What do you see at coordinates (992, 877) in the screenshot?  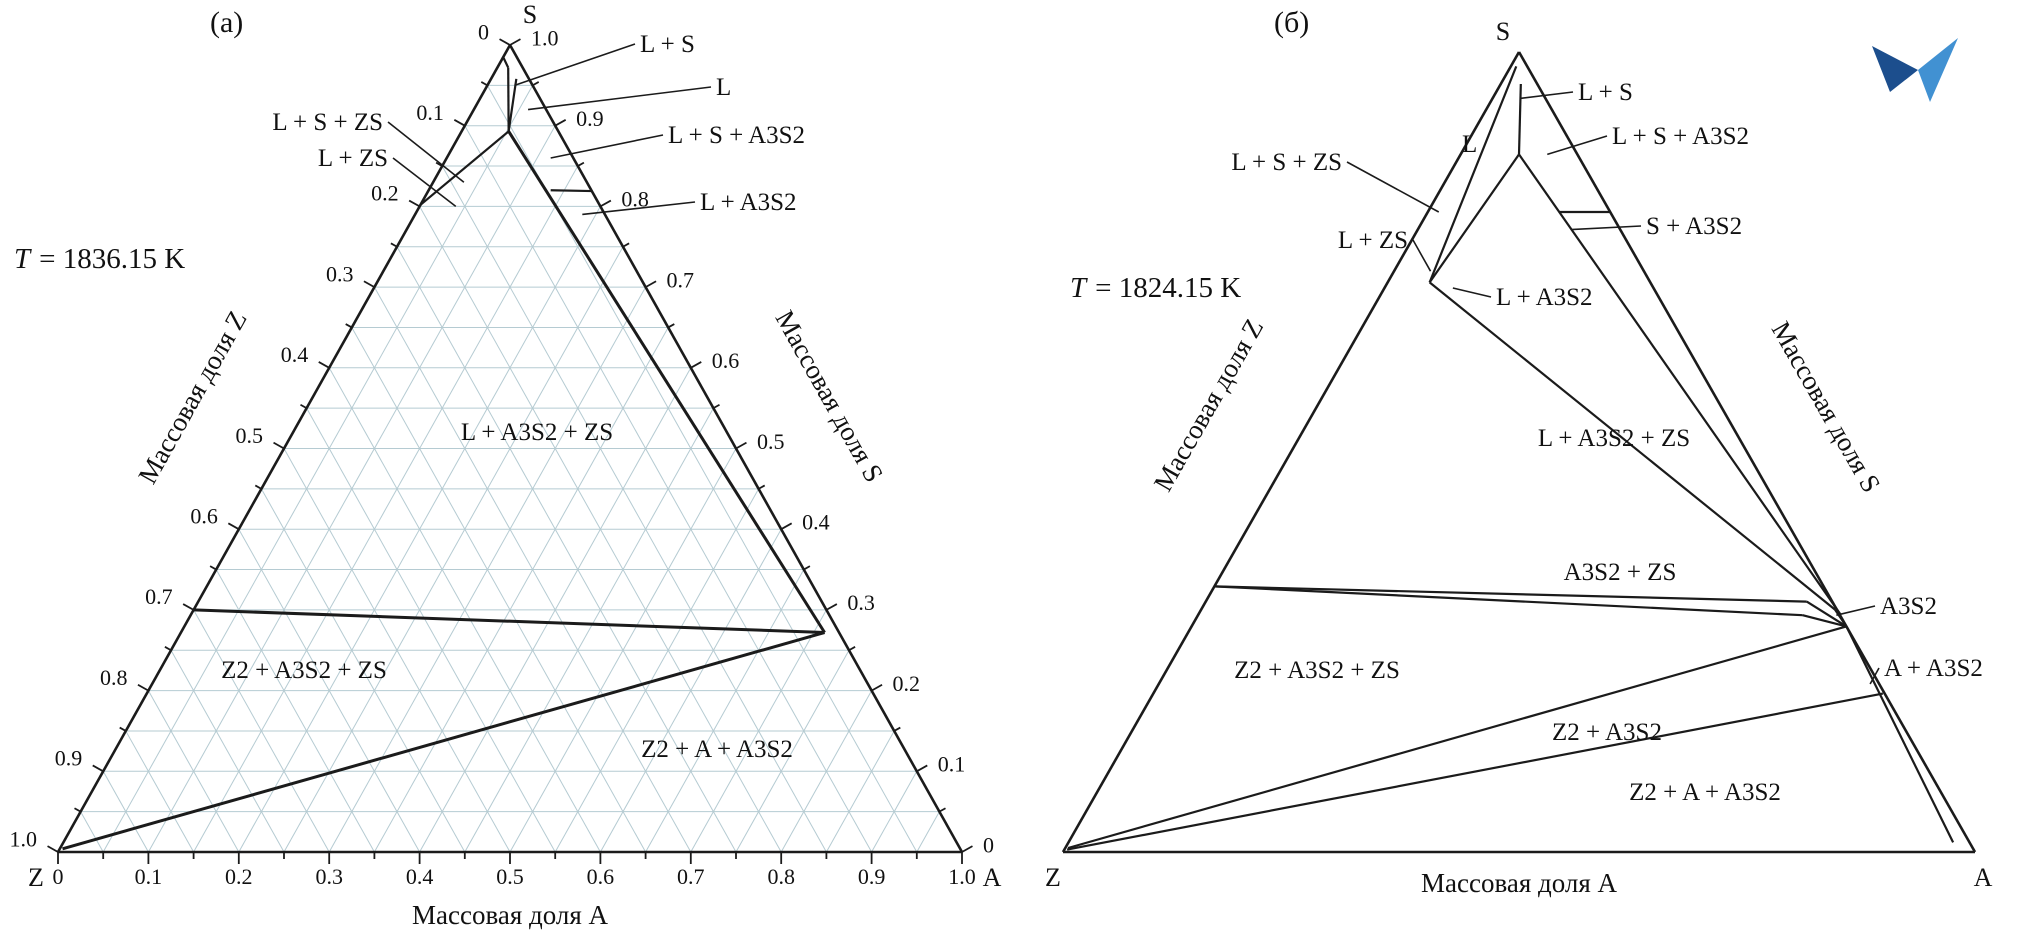 I see `corner-label-bottom-right: A` at bounding box center [992, 877].